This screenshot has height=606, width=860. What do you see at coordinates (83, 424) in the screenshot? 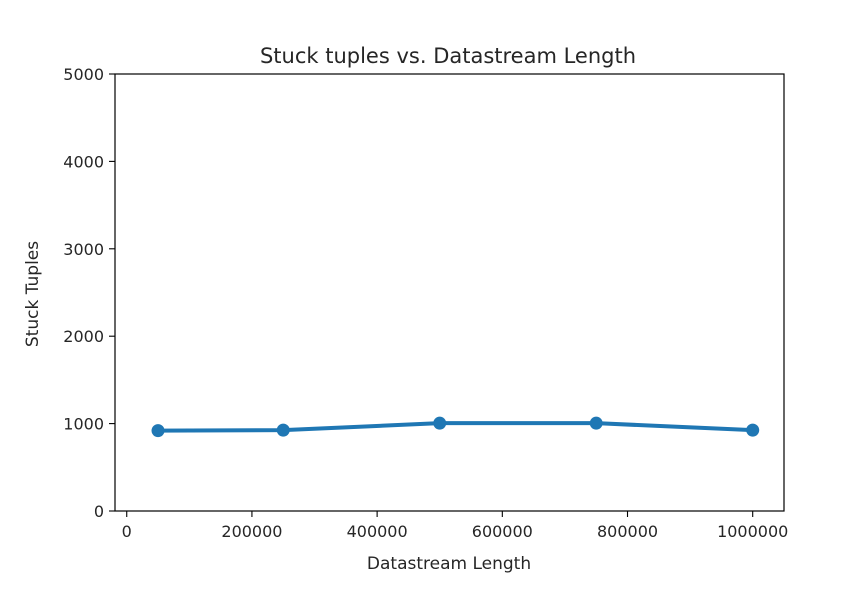
I see `y-tick-label: 1000` at bounding box center [83, 424].